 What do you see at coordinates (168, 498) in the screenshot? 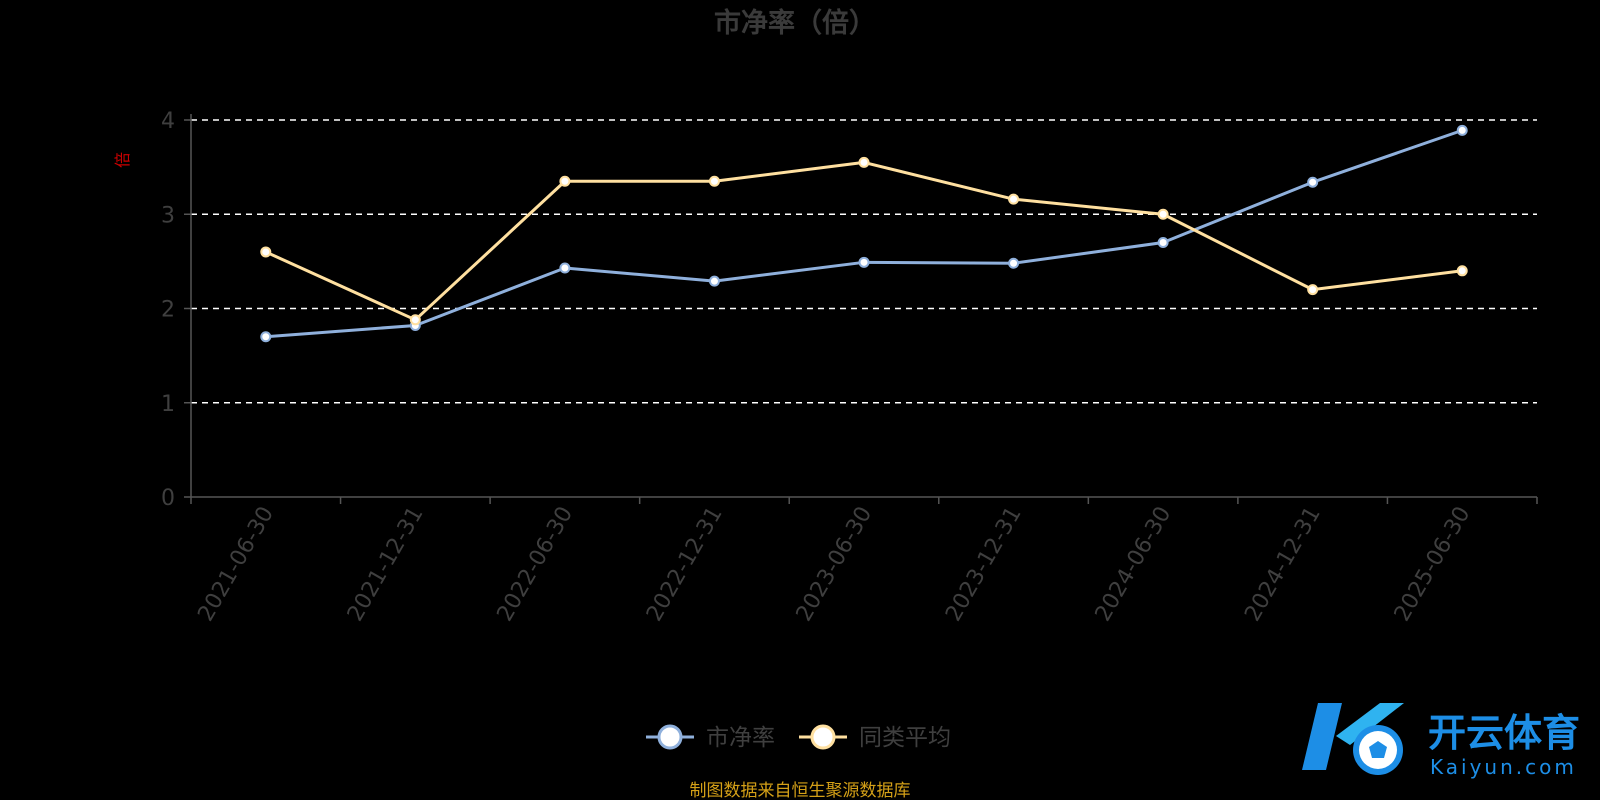
I see `y-tick-label: 0` at bounding box center [168, 498].